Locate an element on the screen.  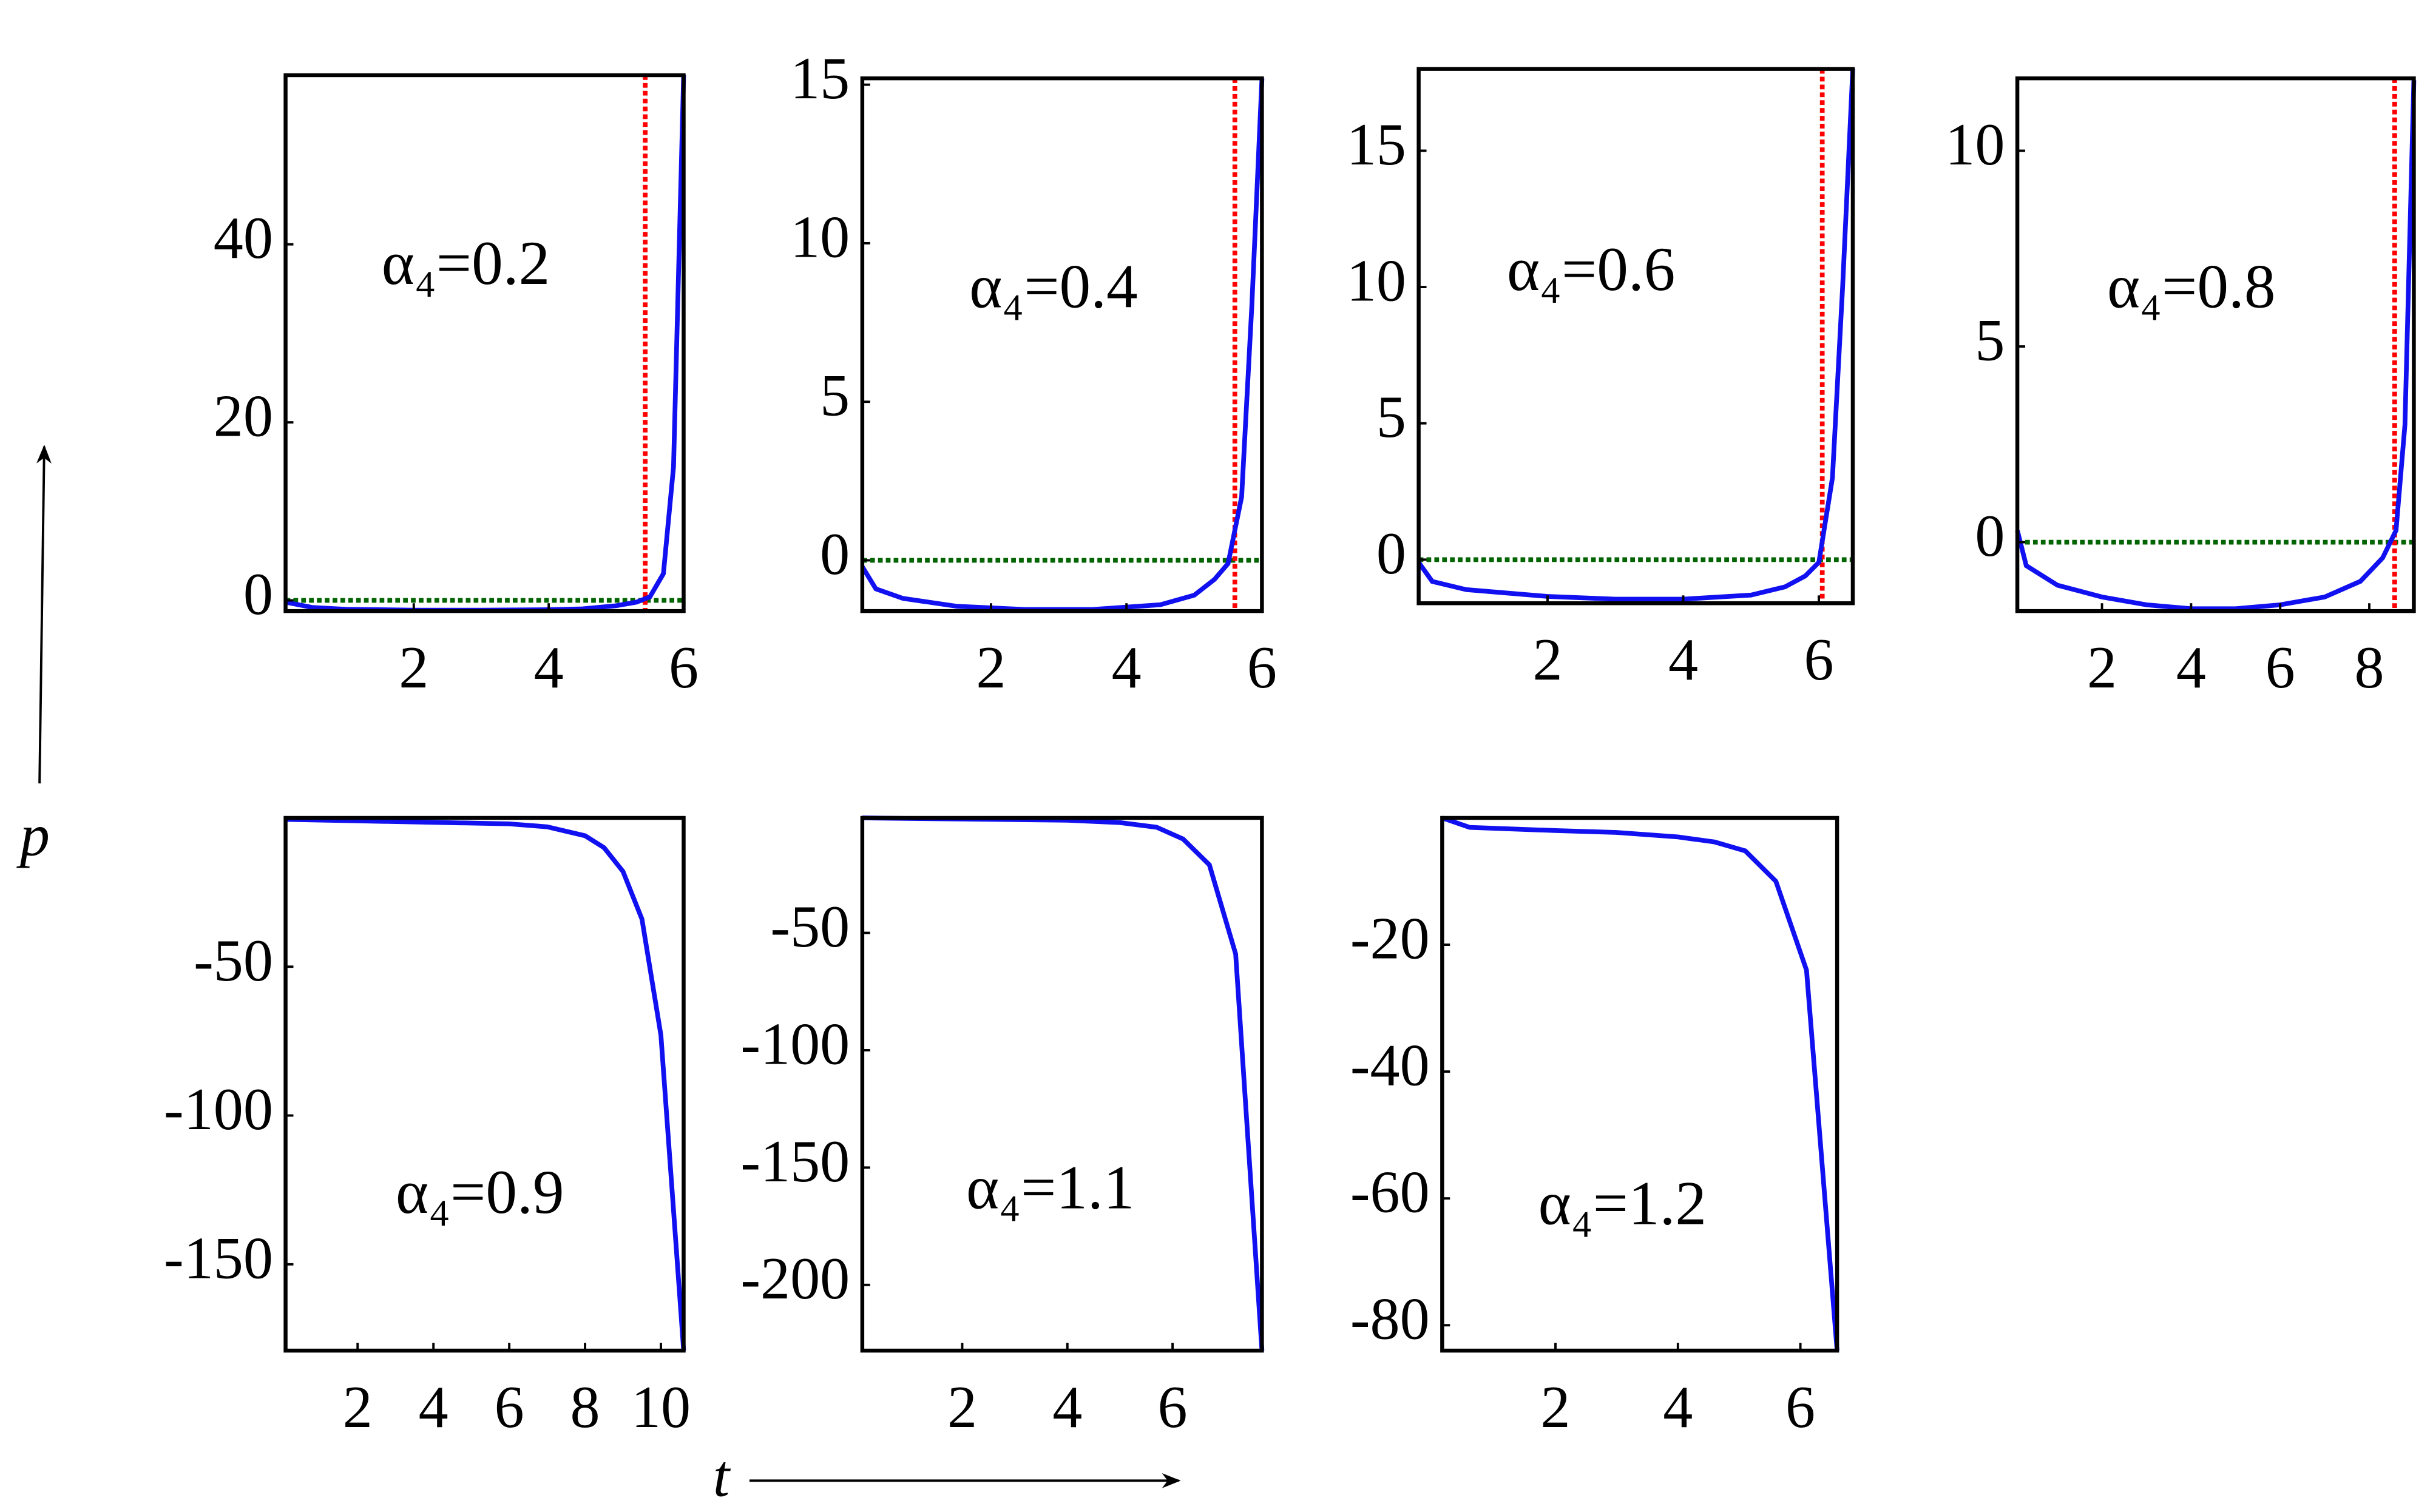
x-axis-label: t is located at coordinates (722, 1476).